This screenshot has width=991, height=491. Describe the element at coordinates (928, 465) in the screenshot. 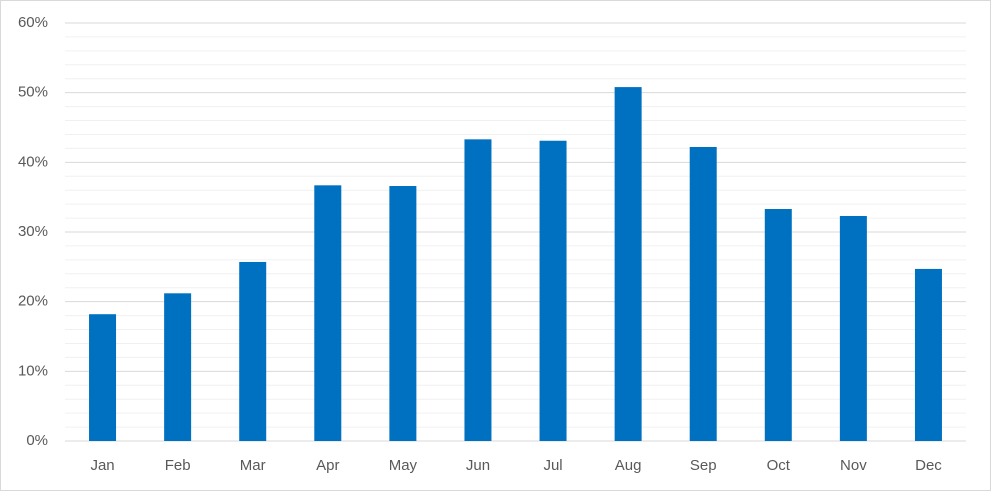

I see `x-tick-label: Dec` at that location.